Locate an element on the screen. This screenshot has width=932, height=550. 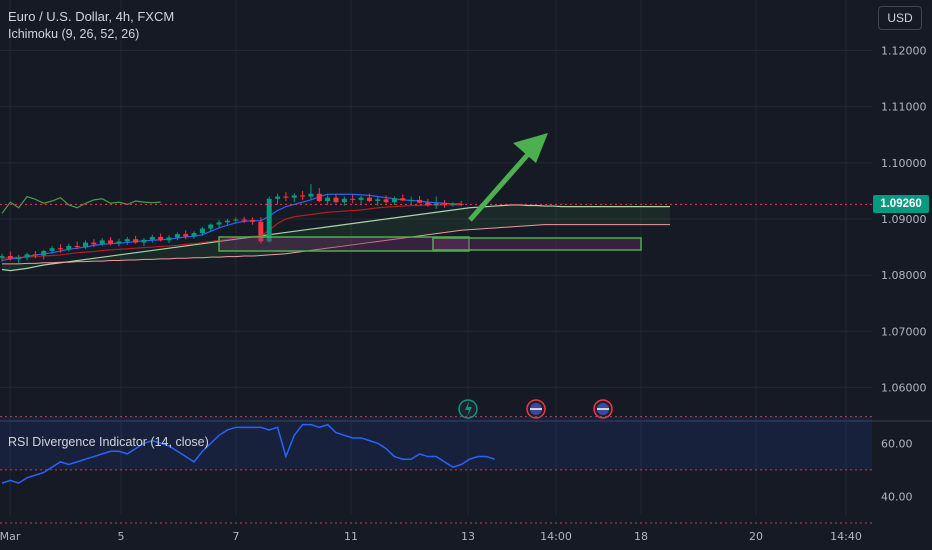
time-axis-label: 18 is located at coordinates (641, 536).